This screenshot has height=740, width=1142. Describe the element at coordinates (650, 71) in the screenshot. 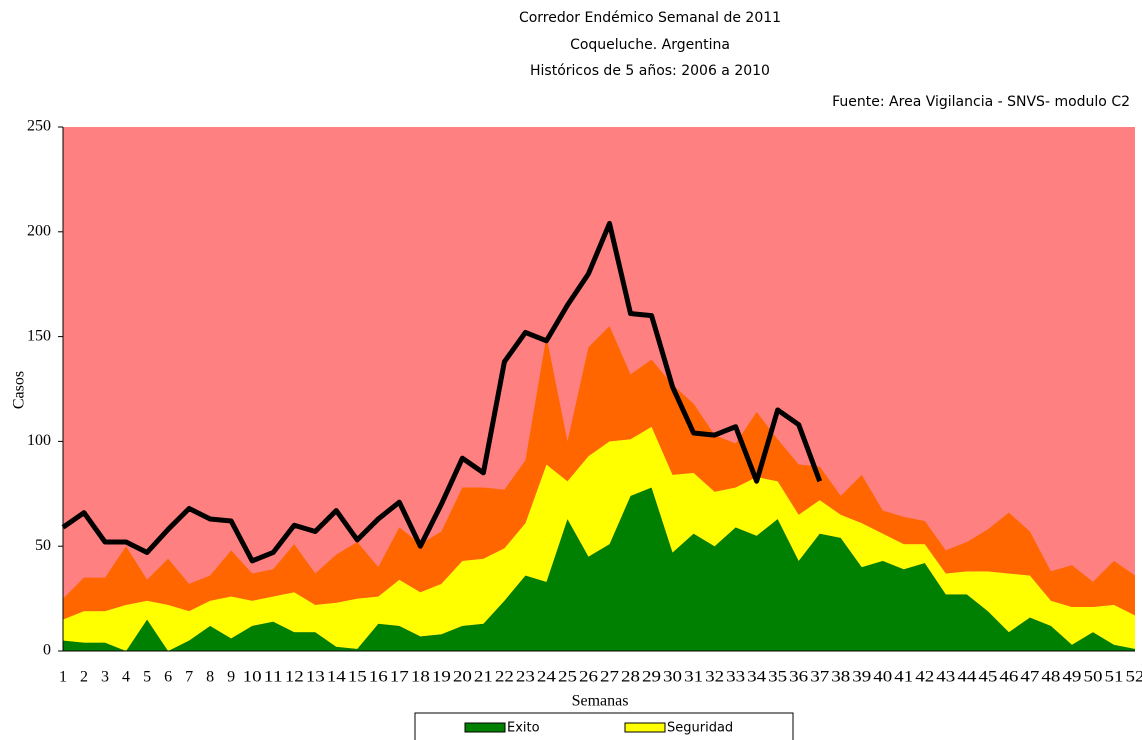

I see `chart-title: Históricos de 5 años: 2006 a 2010` at that location.